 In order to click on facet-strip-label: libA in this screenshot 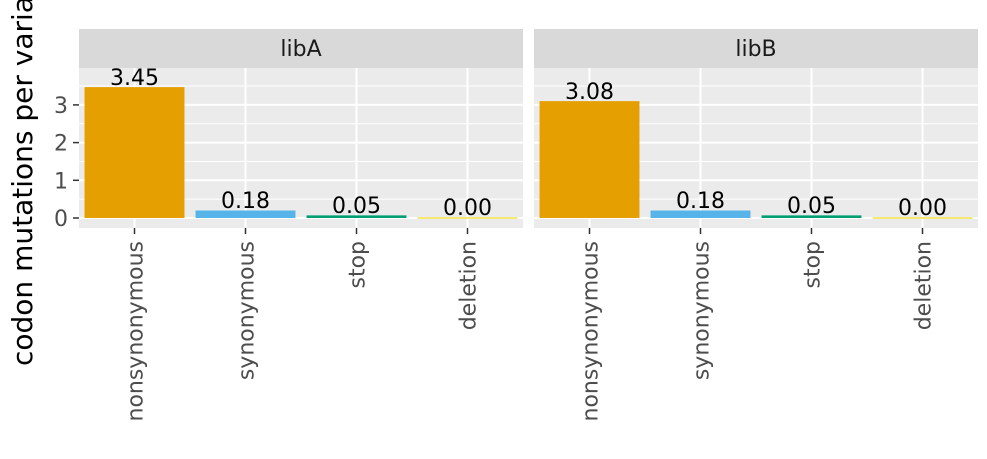, I will do `click(300, 49)`.